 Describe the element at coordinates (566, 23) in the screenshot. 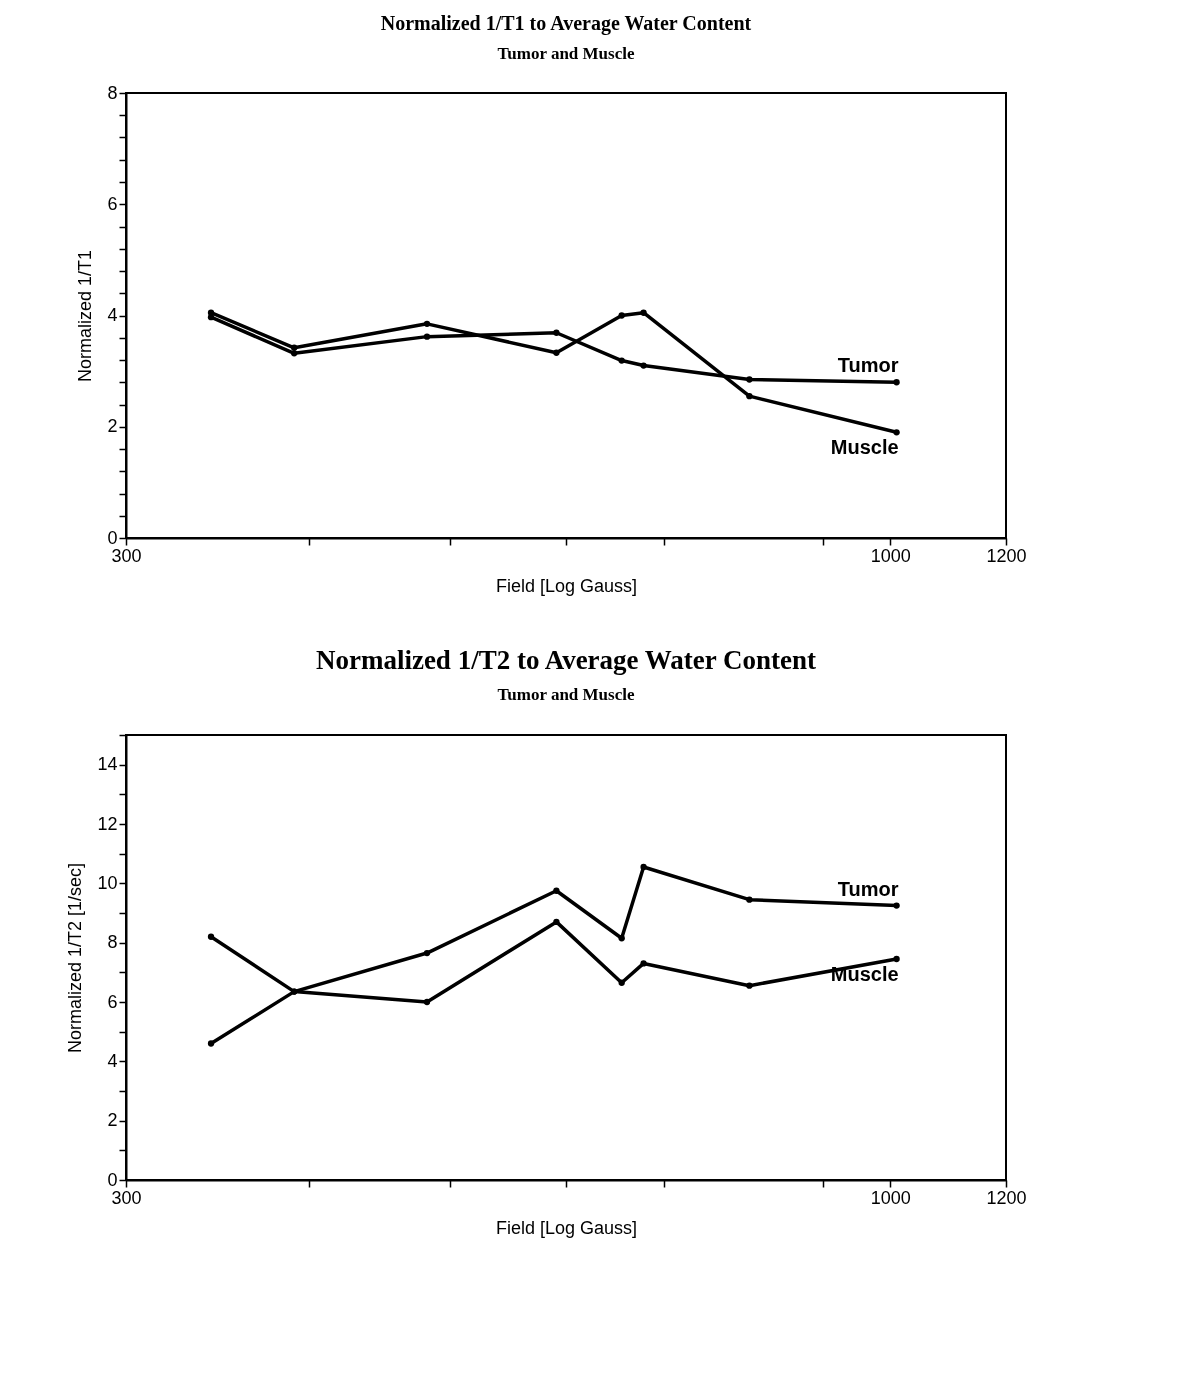

I see `chart-title: Normalized 1/T1 to Average Water Content` at that location.